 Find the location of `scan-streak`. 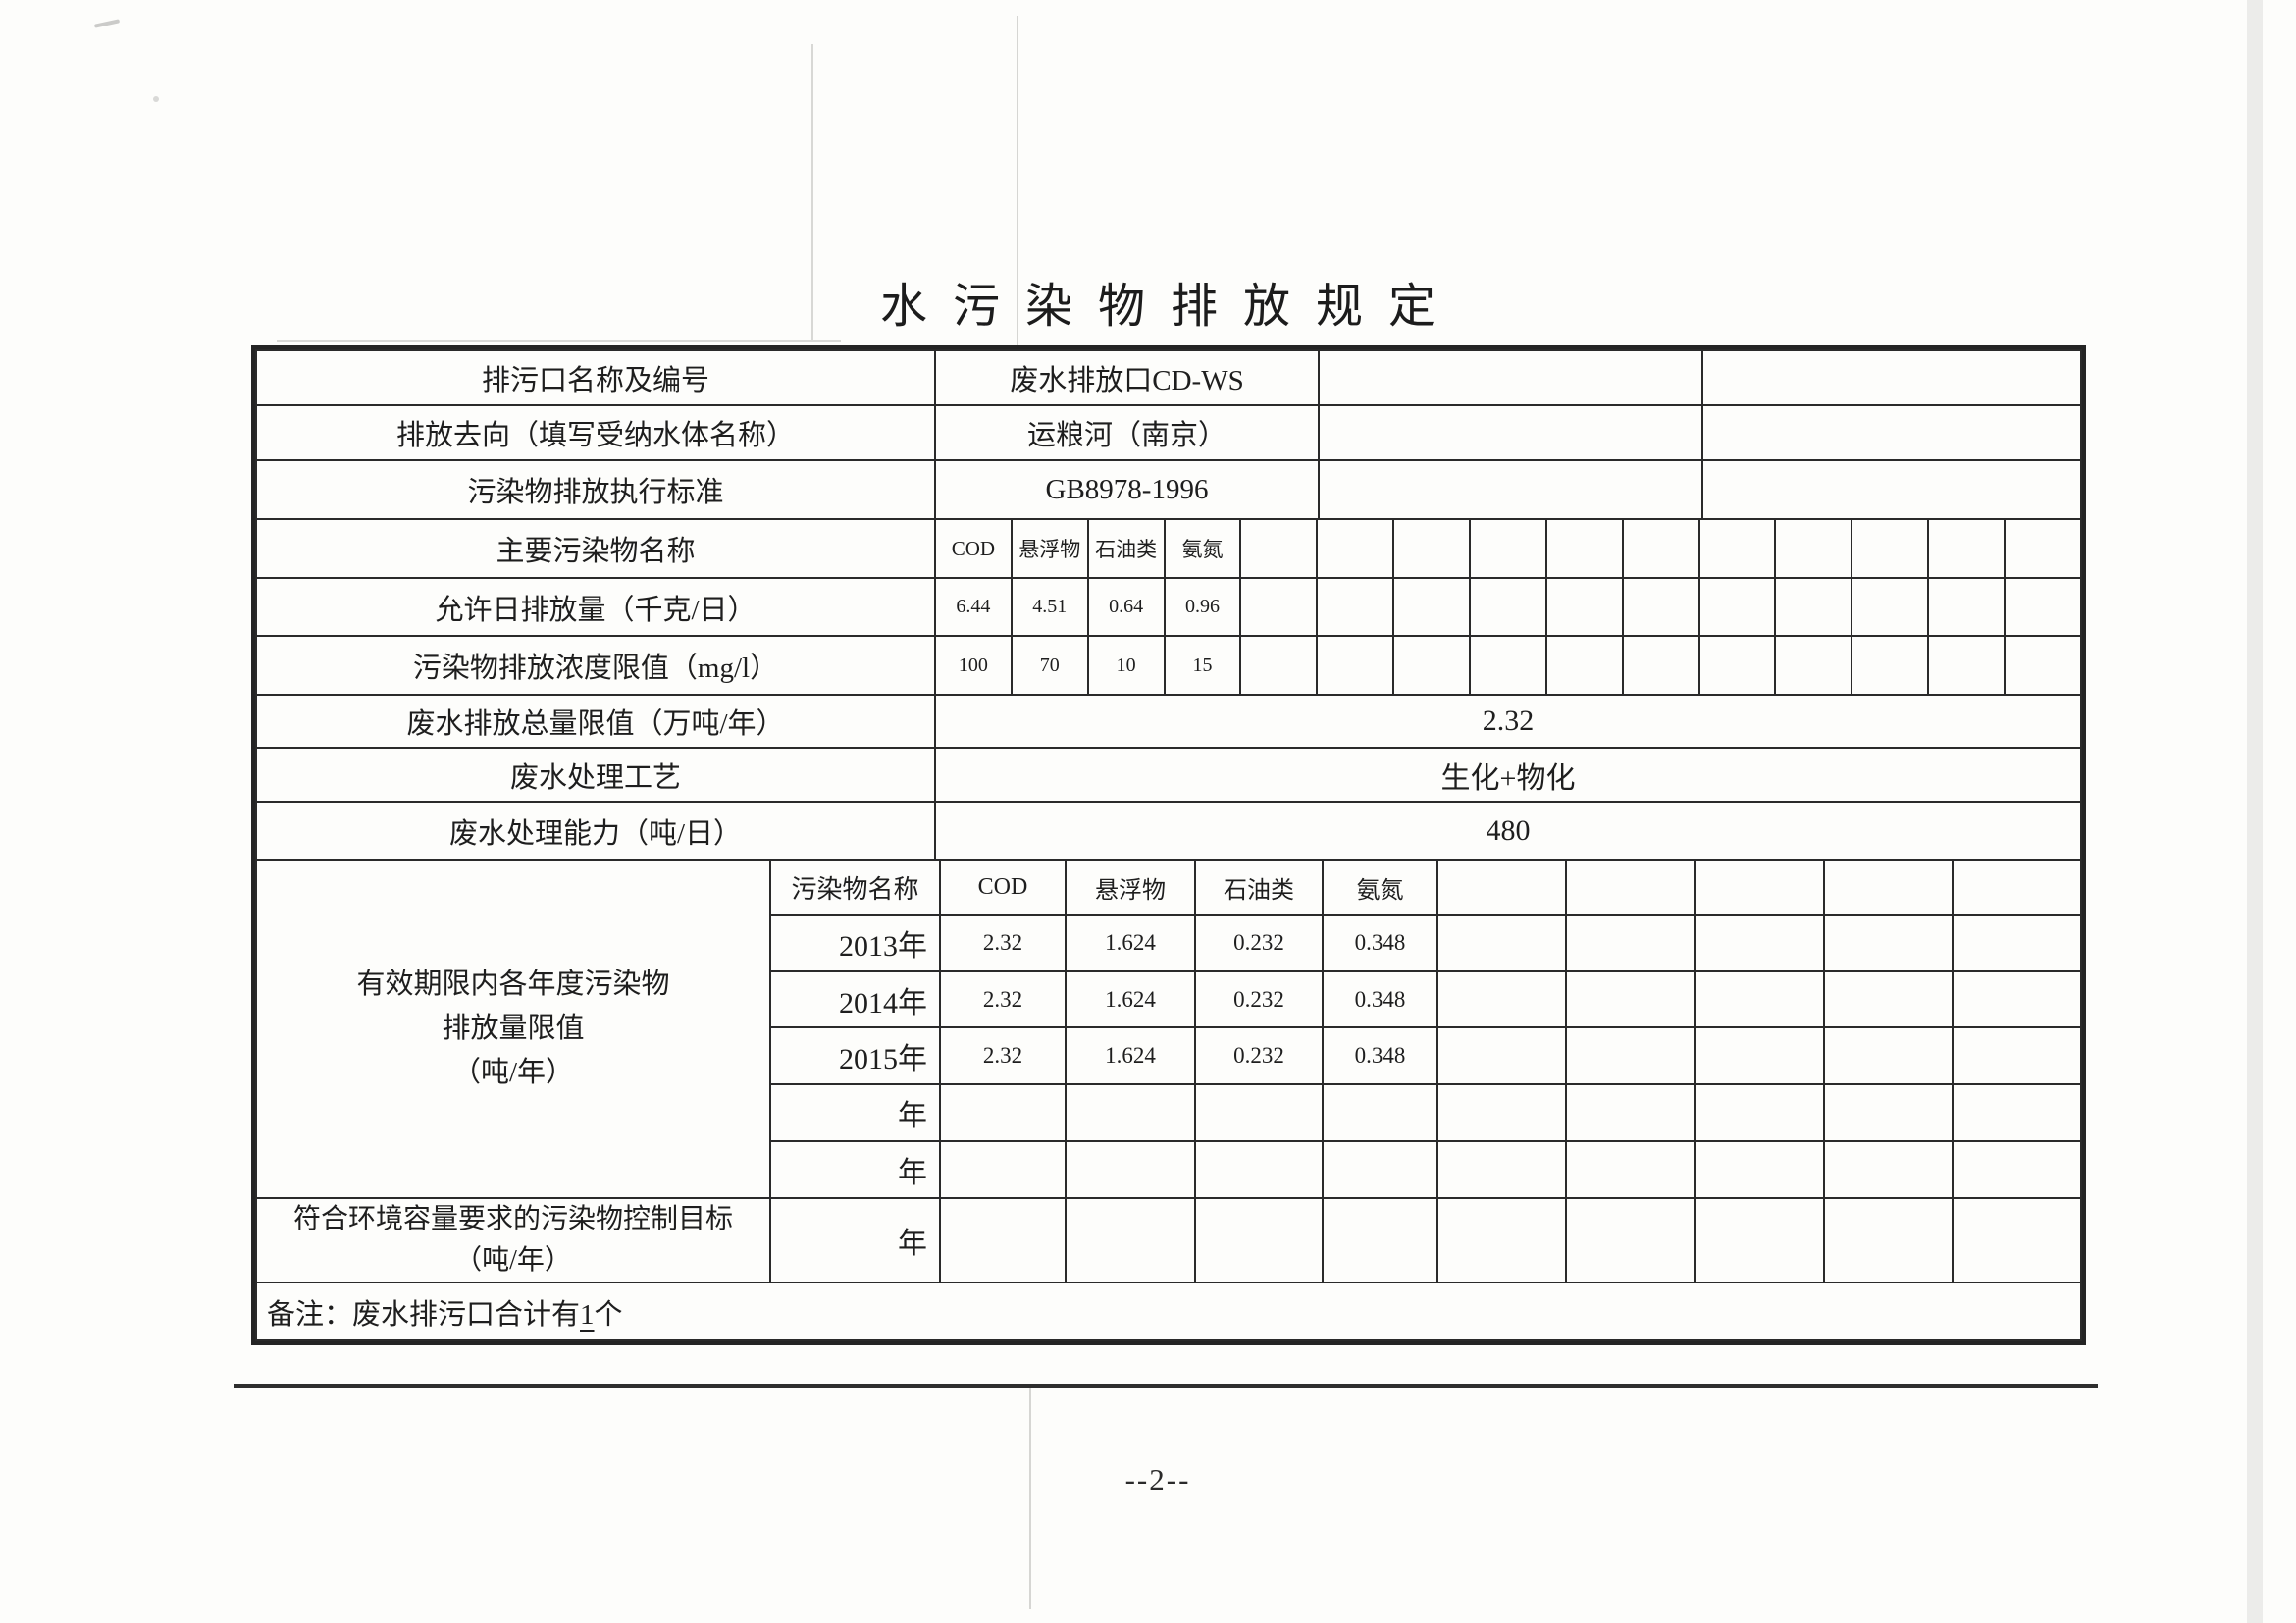

scan-streak is located at coordinates (559, 341).